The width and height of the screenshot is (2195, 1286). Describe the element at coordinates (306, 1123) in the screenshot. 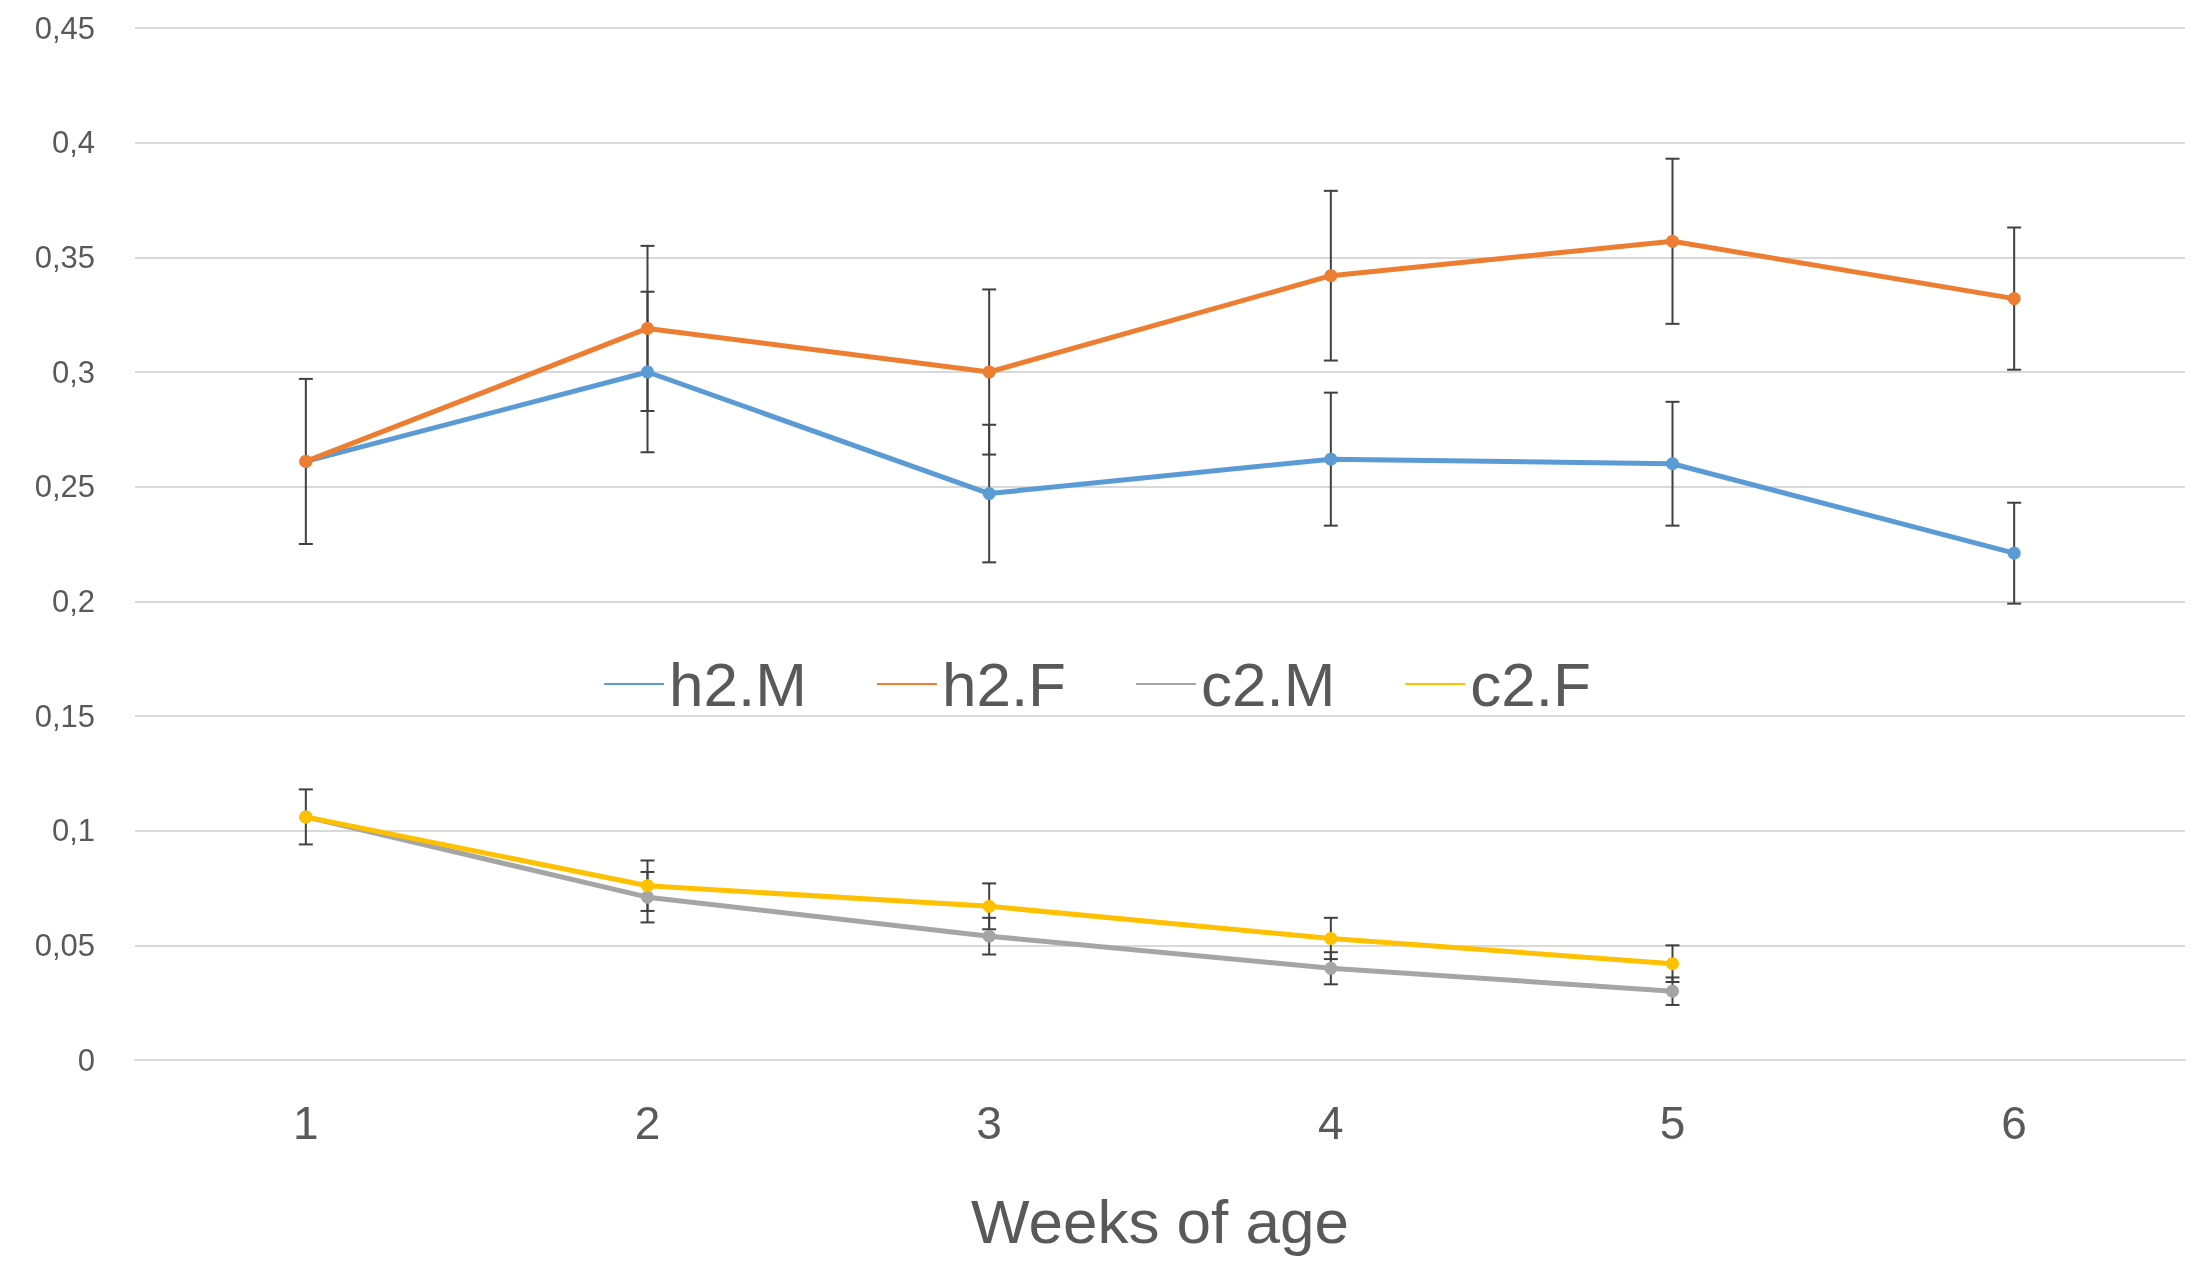

I see `x-tick-label: 1` at that location.